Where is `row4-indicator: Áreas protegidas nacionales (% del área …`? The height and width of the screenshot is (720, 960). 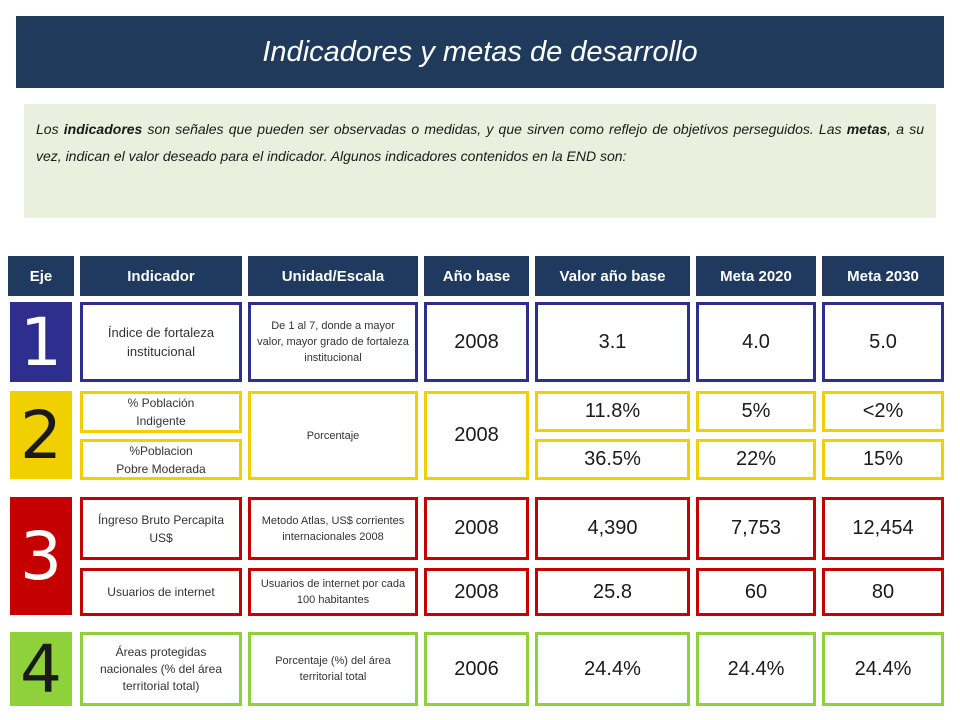
row4-indicator: Áreas protegidas nacionales (% del área … is located at coordinates (161, 669).